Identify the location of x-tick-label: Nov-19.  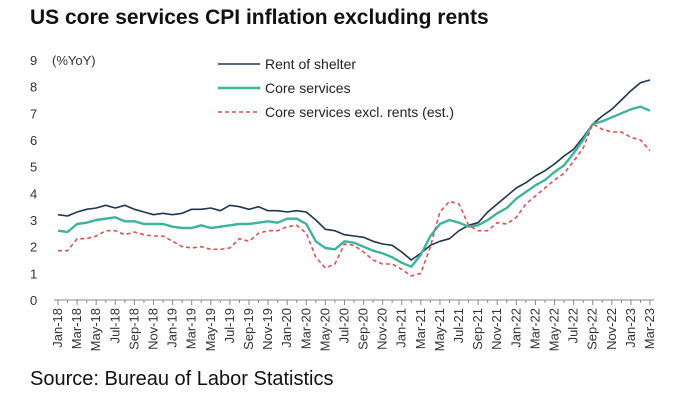
(267, 329).